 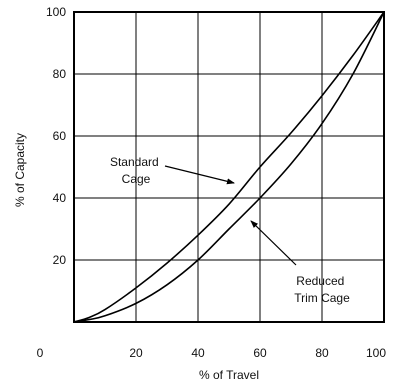 I want to click on y-tick-label: 100, so click(x=56, y=12).